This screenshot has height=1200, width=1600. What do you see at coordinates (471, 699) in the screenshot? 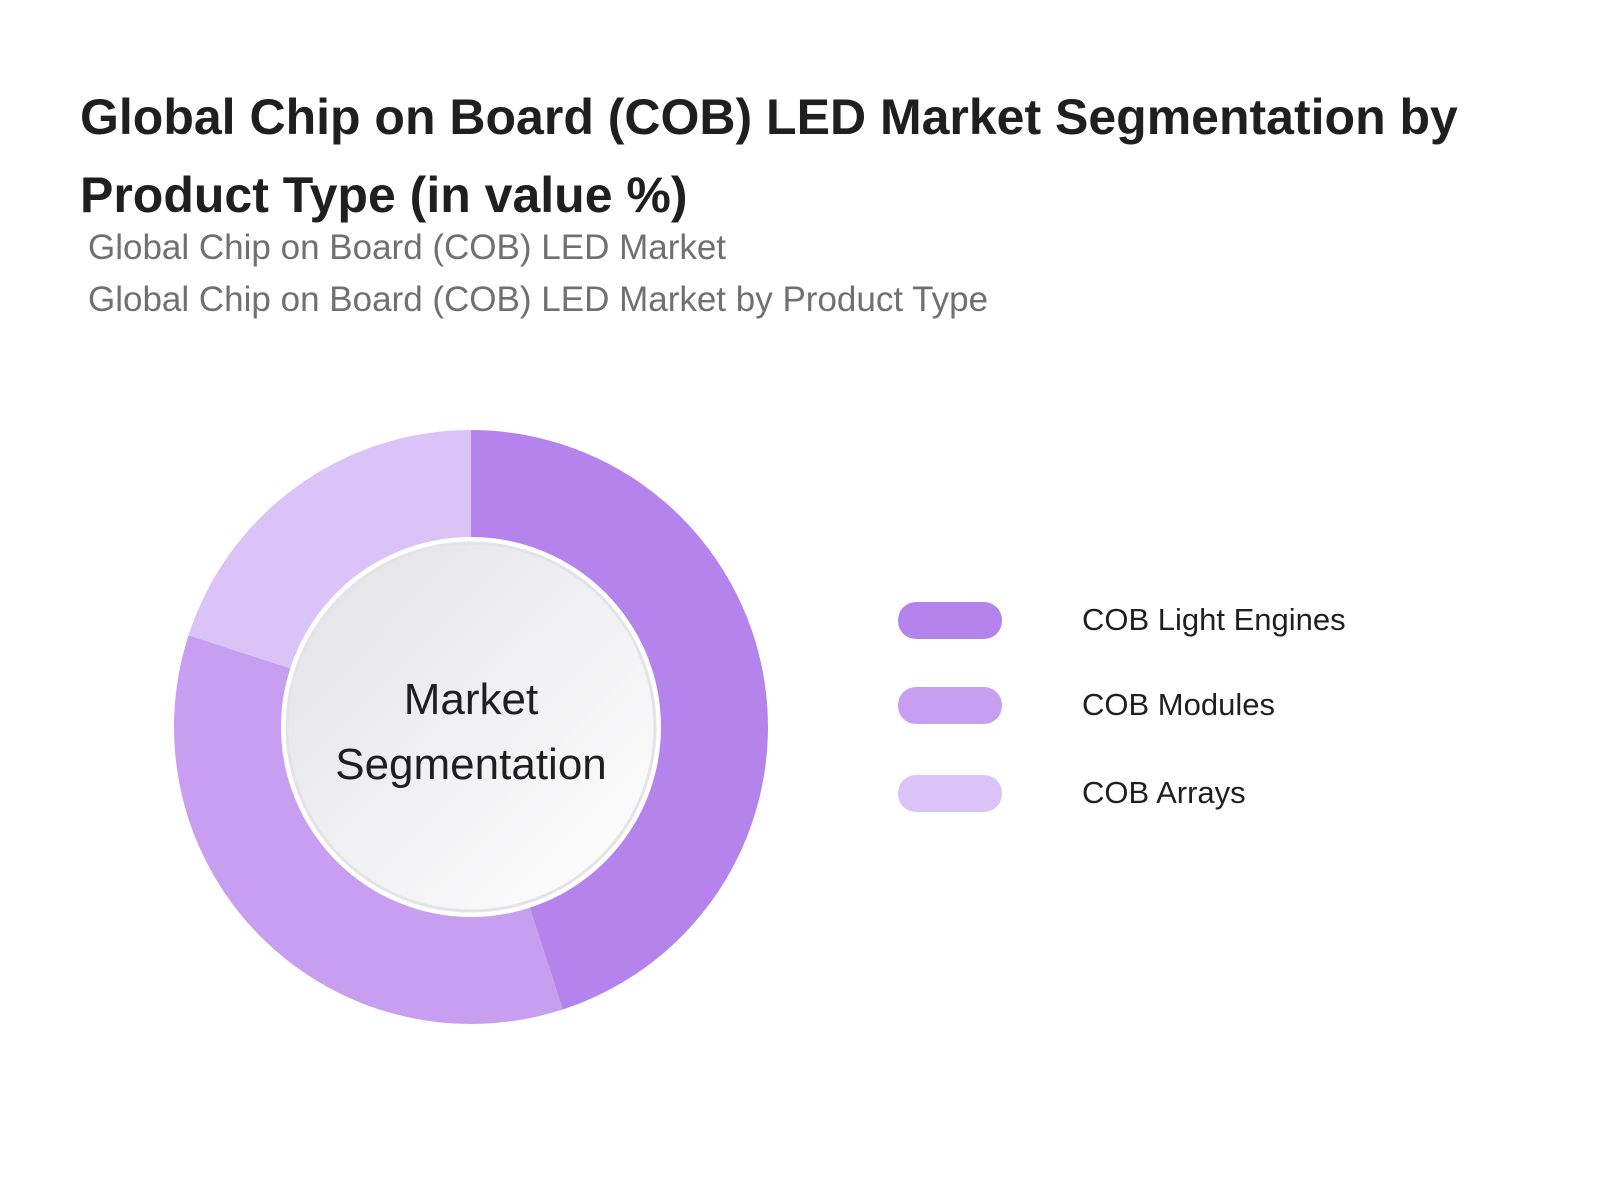
I see `center-label-line-1: Market` at bounding box center [471, 699].